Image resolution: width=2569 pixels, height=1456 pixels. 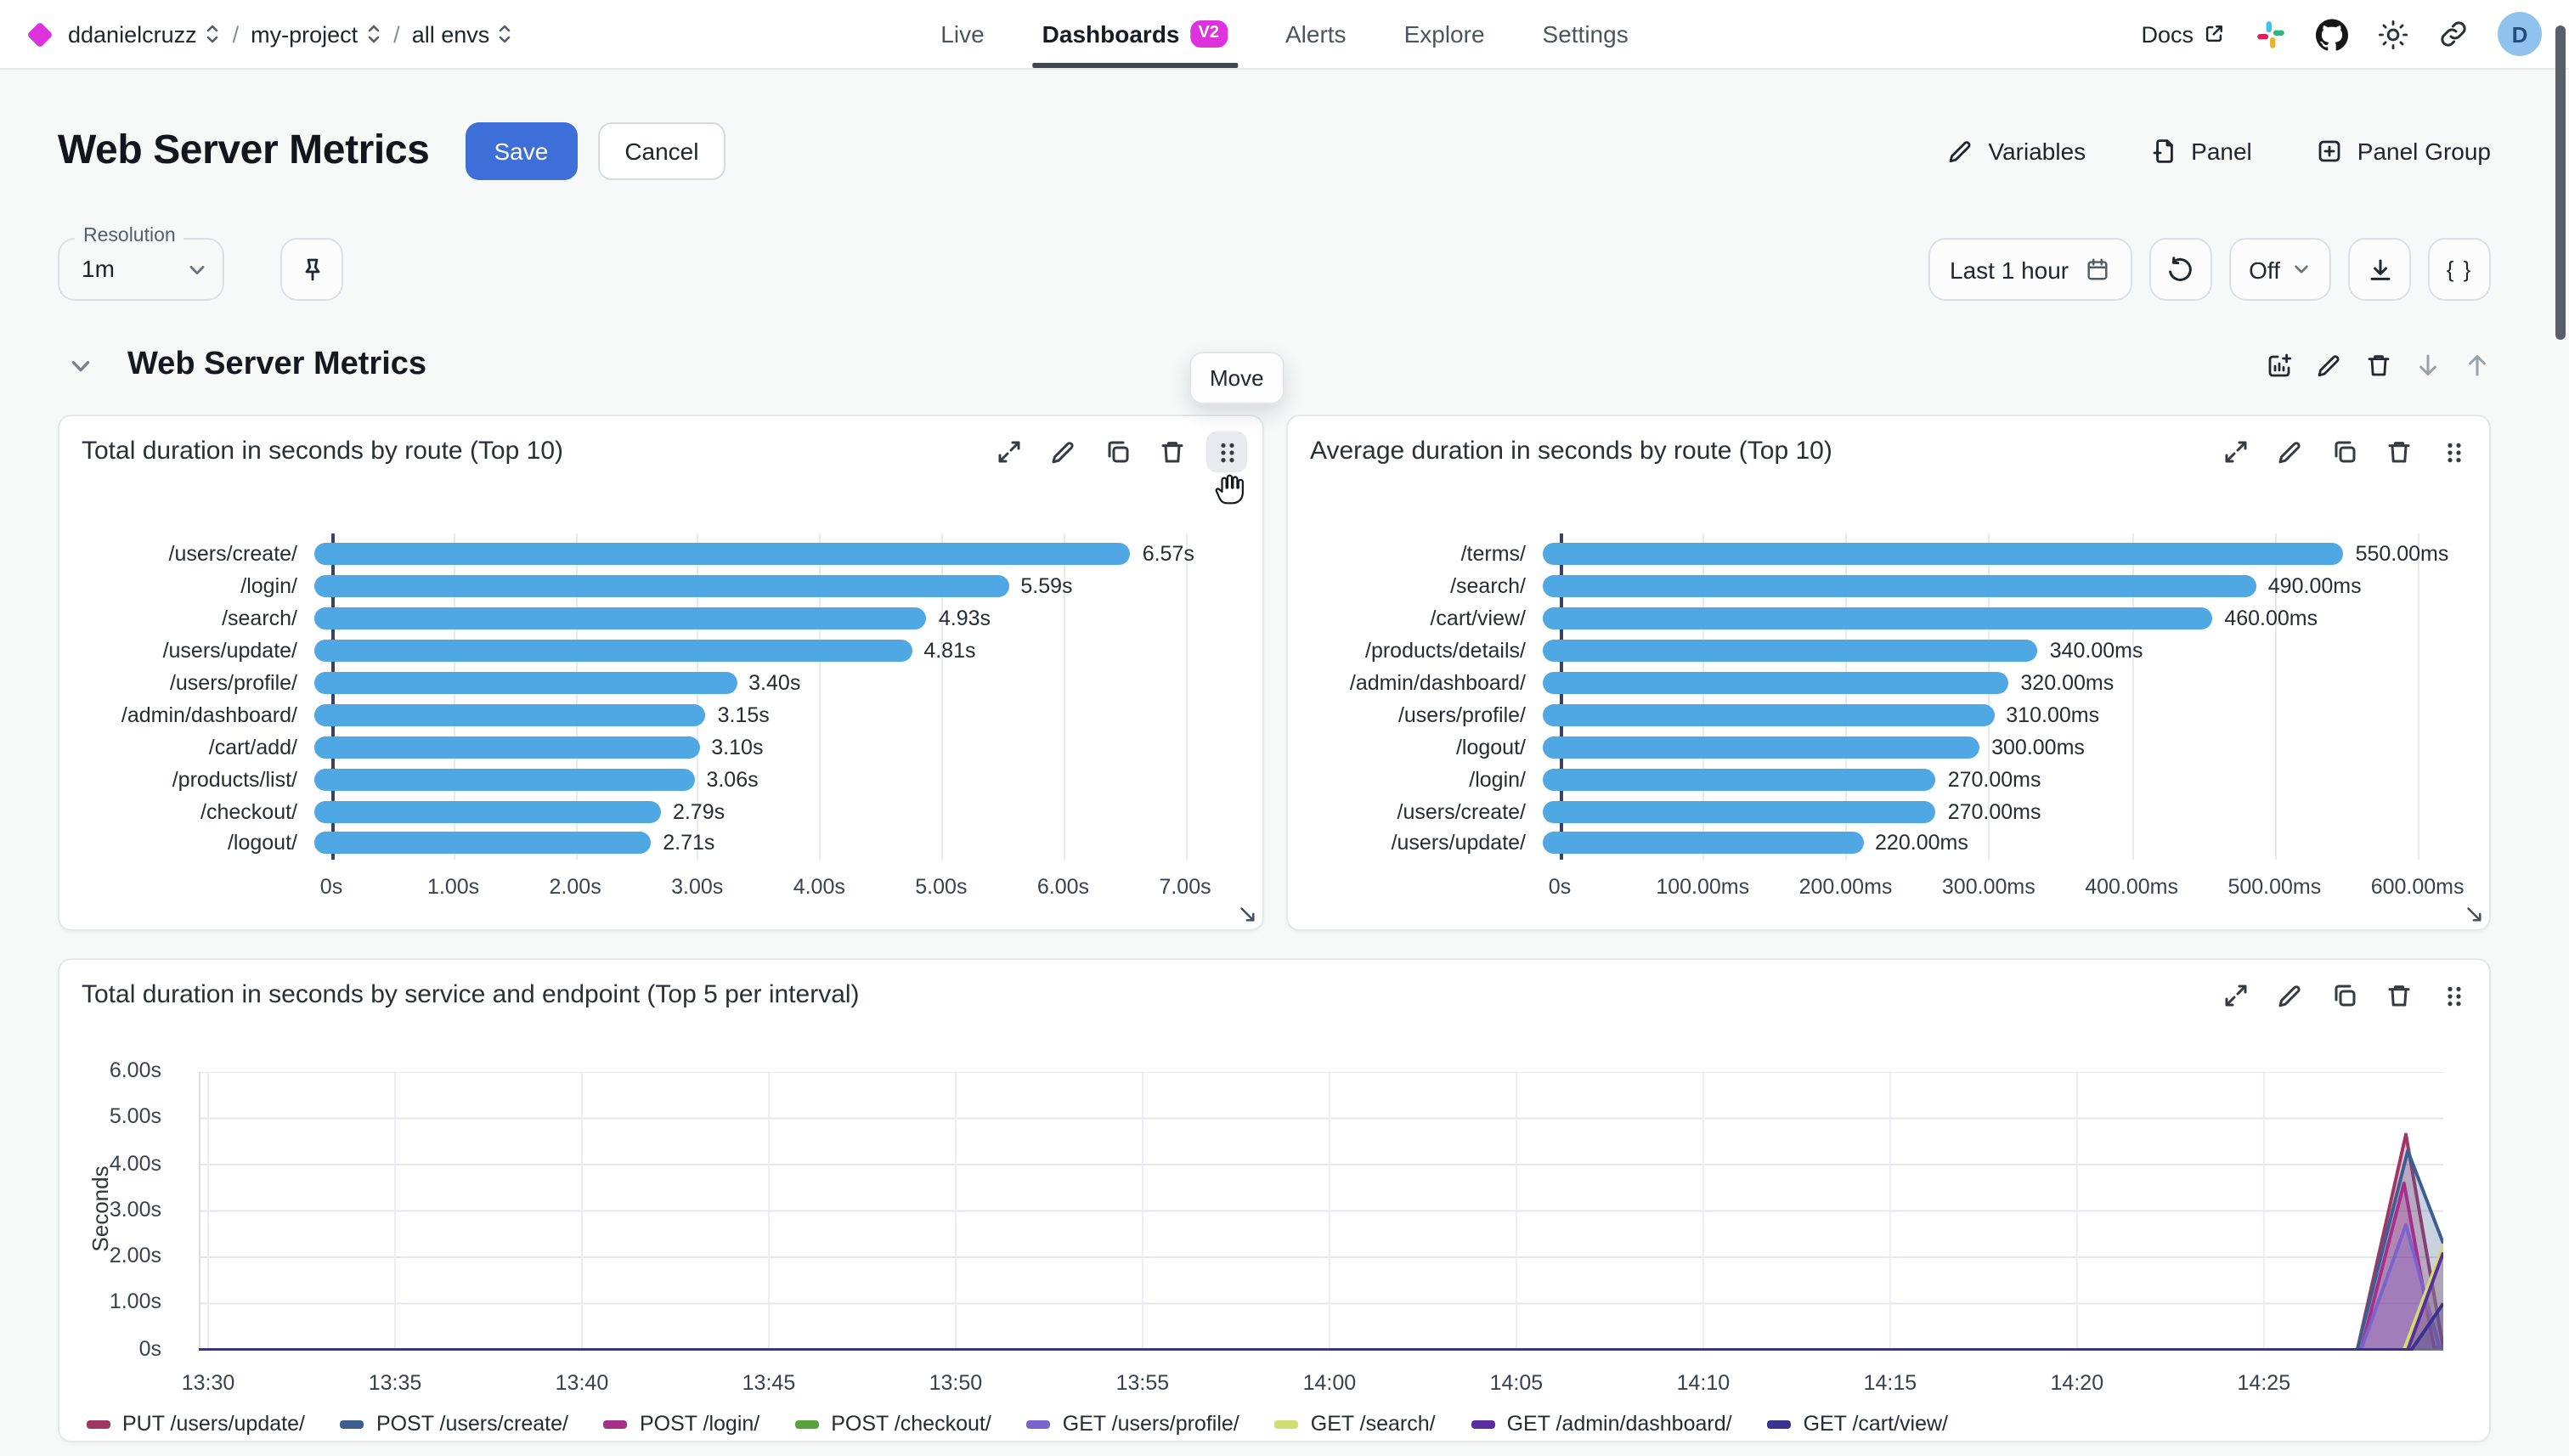 I want to click on bar-row: /logout/300.00ms, so click(x=1884, y=748).